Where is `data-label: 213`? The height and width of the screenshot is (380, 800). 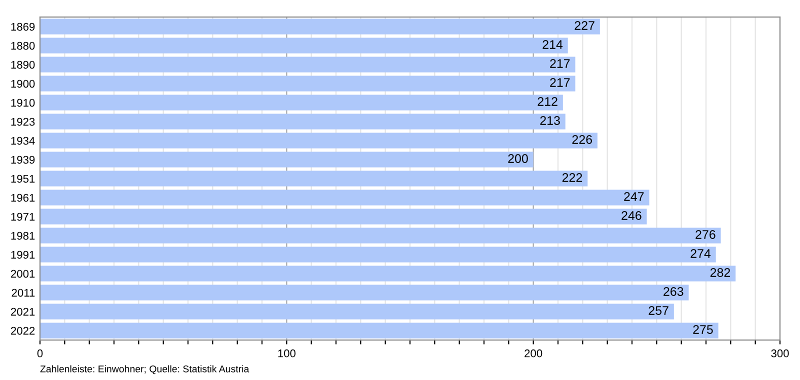 data-label: 213 is located at coordinates (550, 120).